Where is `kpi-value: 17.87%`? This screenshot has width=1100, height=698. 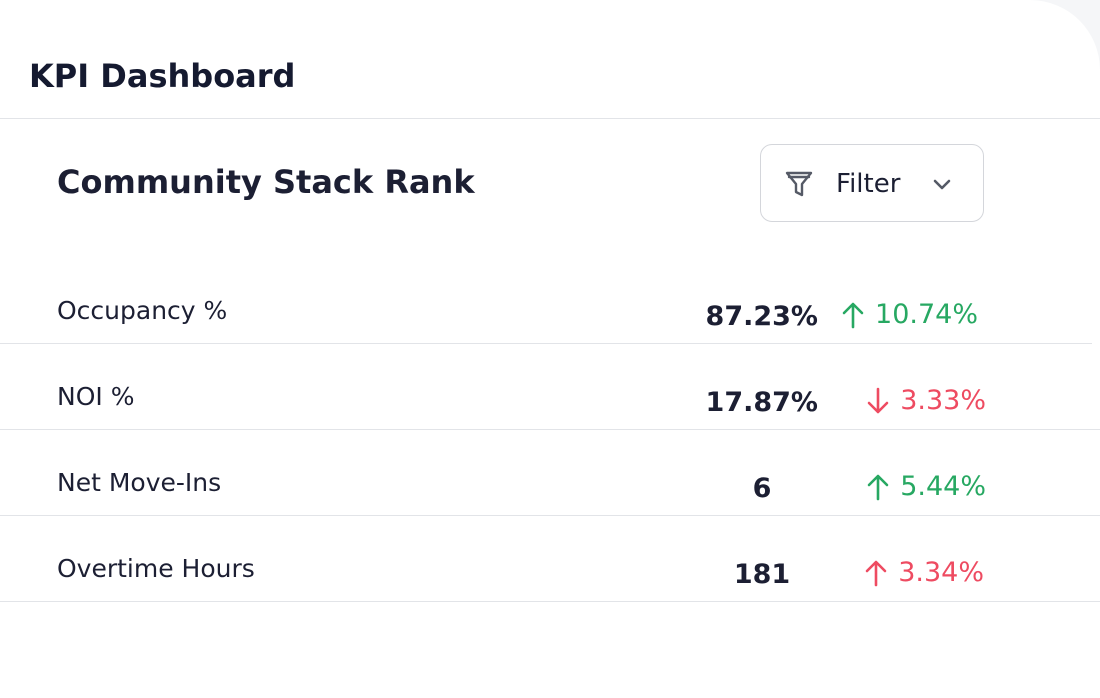 kpi-value: 17.87% is located at coordinates (761, 402).